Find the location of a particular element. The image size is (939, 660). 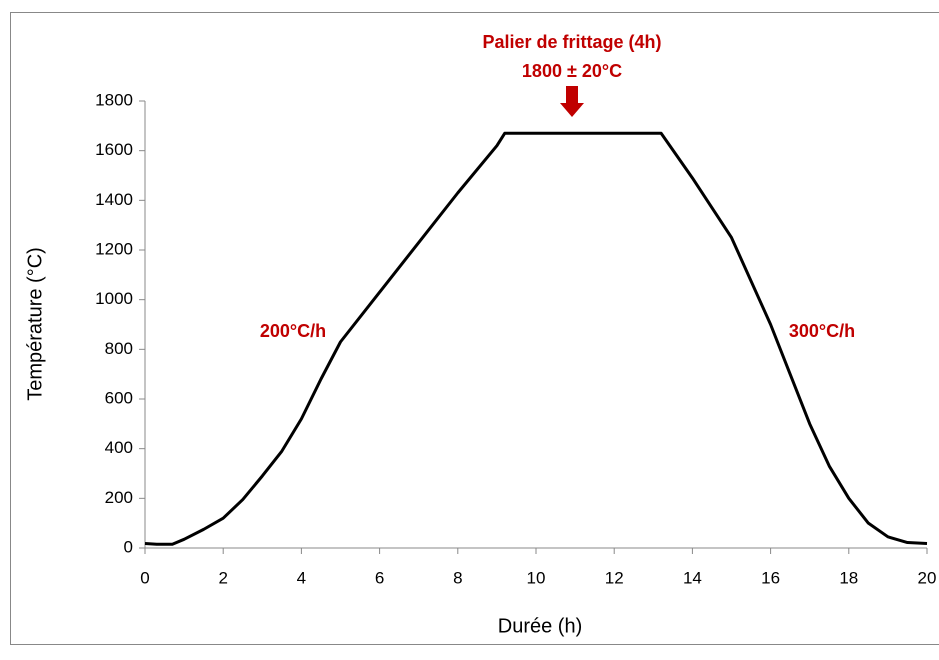

annotation: 300°C/h is located at coordinates (822, 331).